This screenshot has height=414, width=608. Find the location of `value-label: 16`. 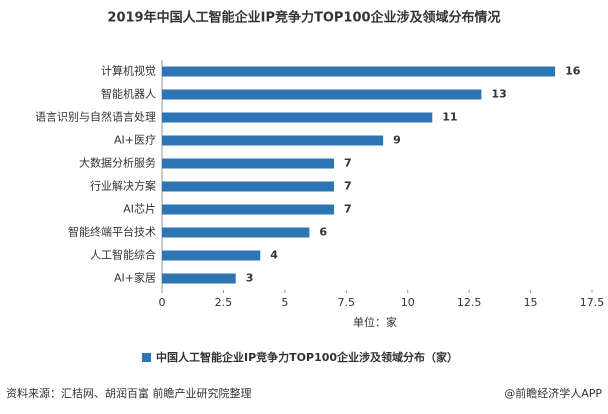

value-label: 16 is located at coordinates (573, 71).